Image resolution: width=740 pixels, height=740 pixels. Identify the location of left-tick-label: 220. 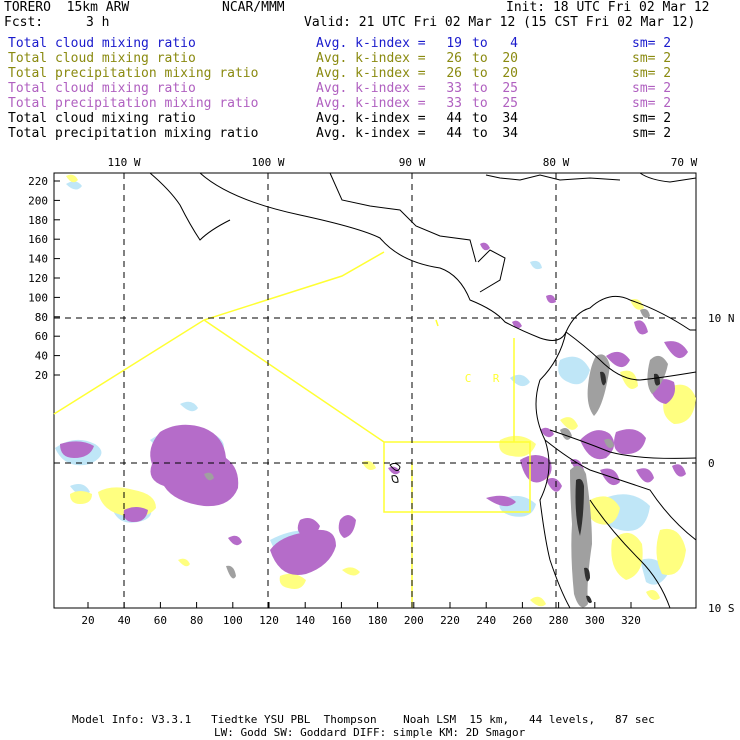
(38, 181).